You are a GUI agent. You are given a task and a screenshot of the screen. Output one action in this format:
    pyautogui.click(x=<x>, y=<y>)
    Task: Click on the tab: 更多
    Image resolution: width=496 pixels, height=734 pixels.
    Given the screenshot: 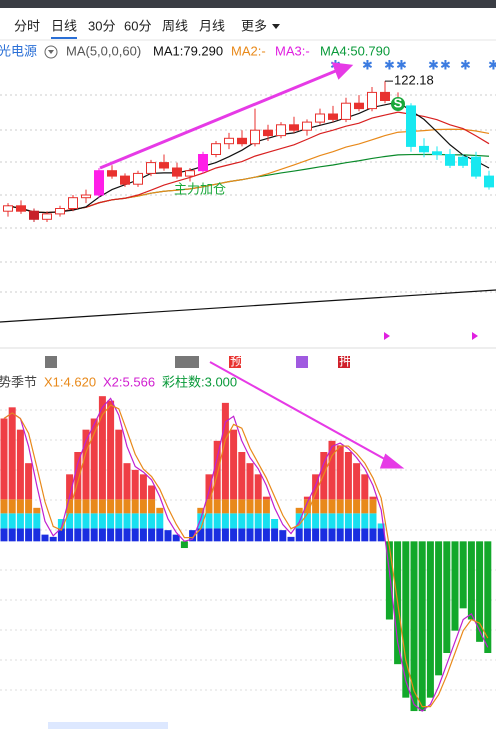 What is the action you would take?
    pyautogui.click(x=254, y=25)
    